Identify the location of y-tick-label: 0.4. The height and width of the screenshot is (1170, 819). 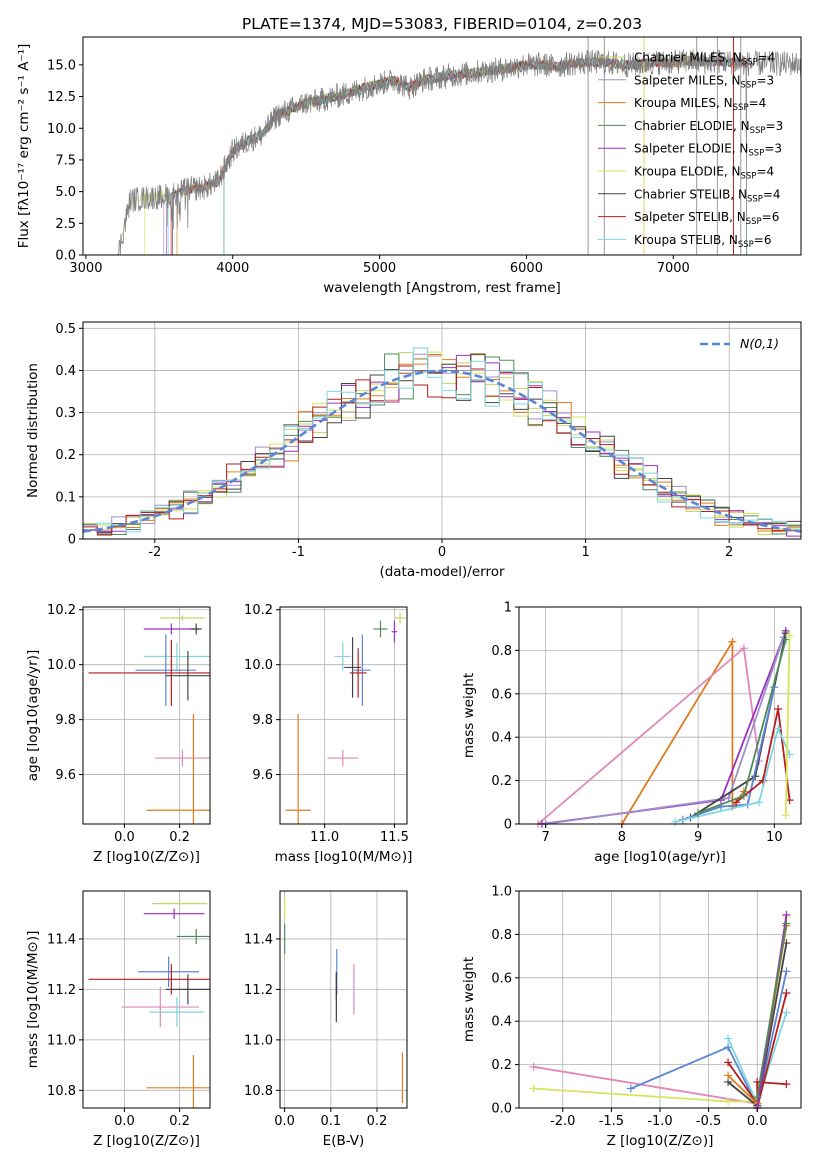
(65, 371).